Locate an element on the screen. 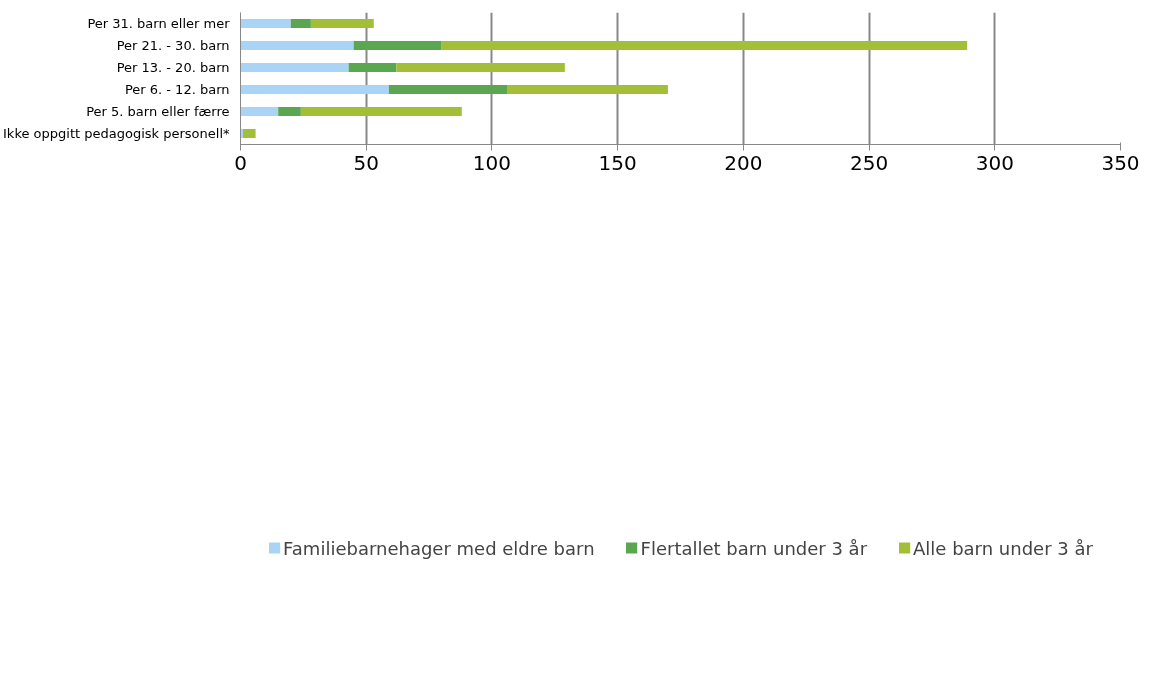  y-tick-label: Per 31. barn eller mer is located at coordinates (159, 23).